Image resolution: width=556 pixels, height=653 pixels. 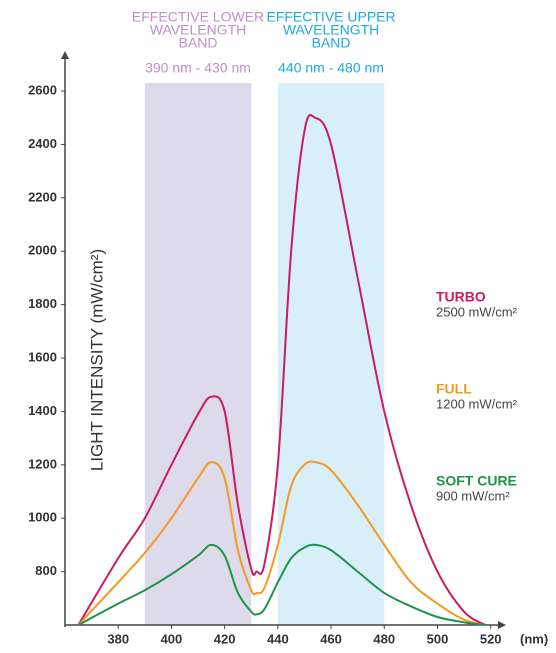 I want to click on y-axis-label: LIGHT INTENSITY (mW/cm²), so click(x=96, y=360).